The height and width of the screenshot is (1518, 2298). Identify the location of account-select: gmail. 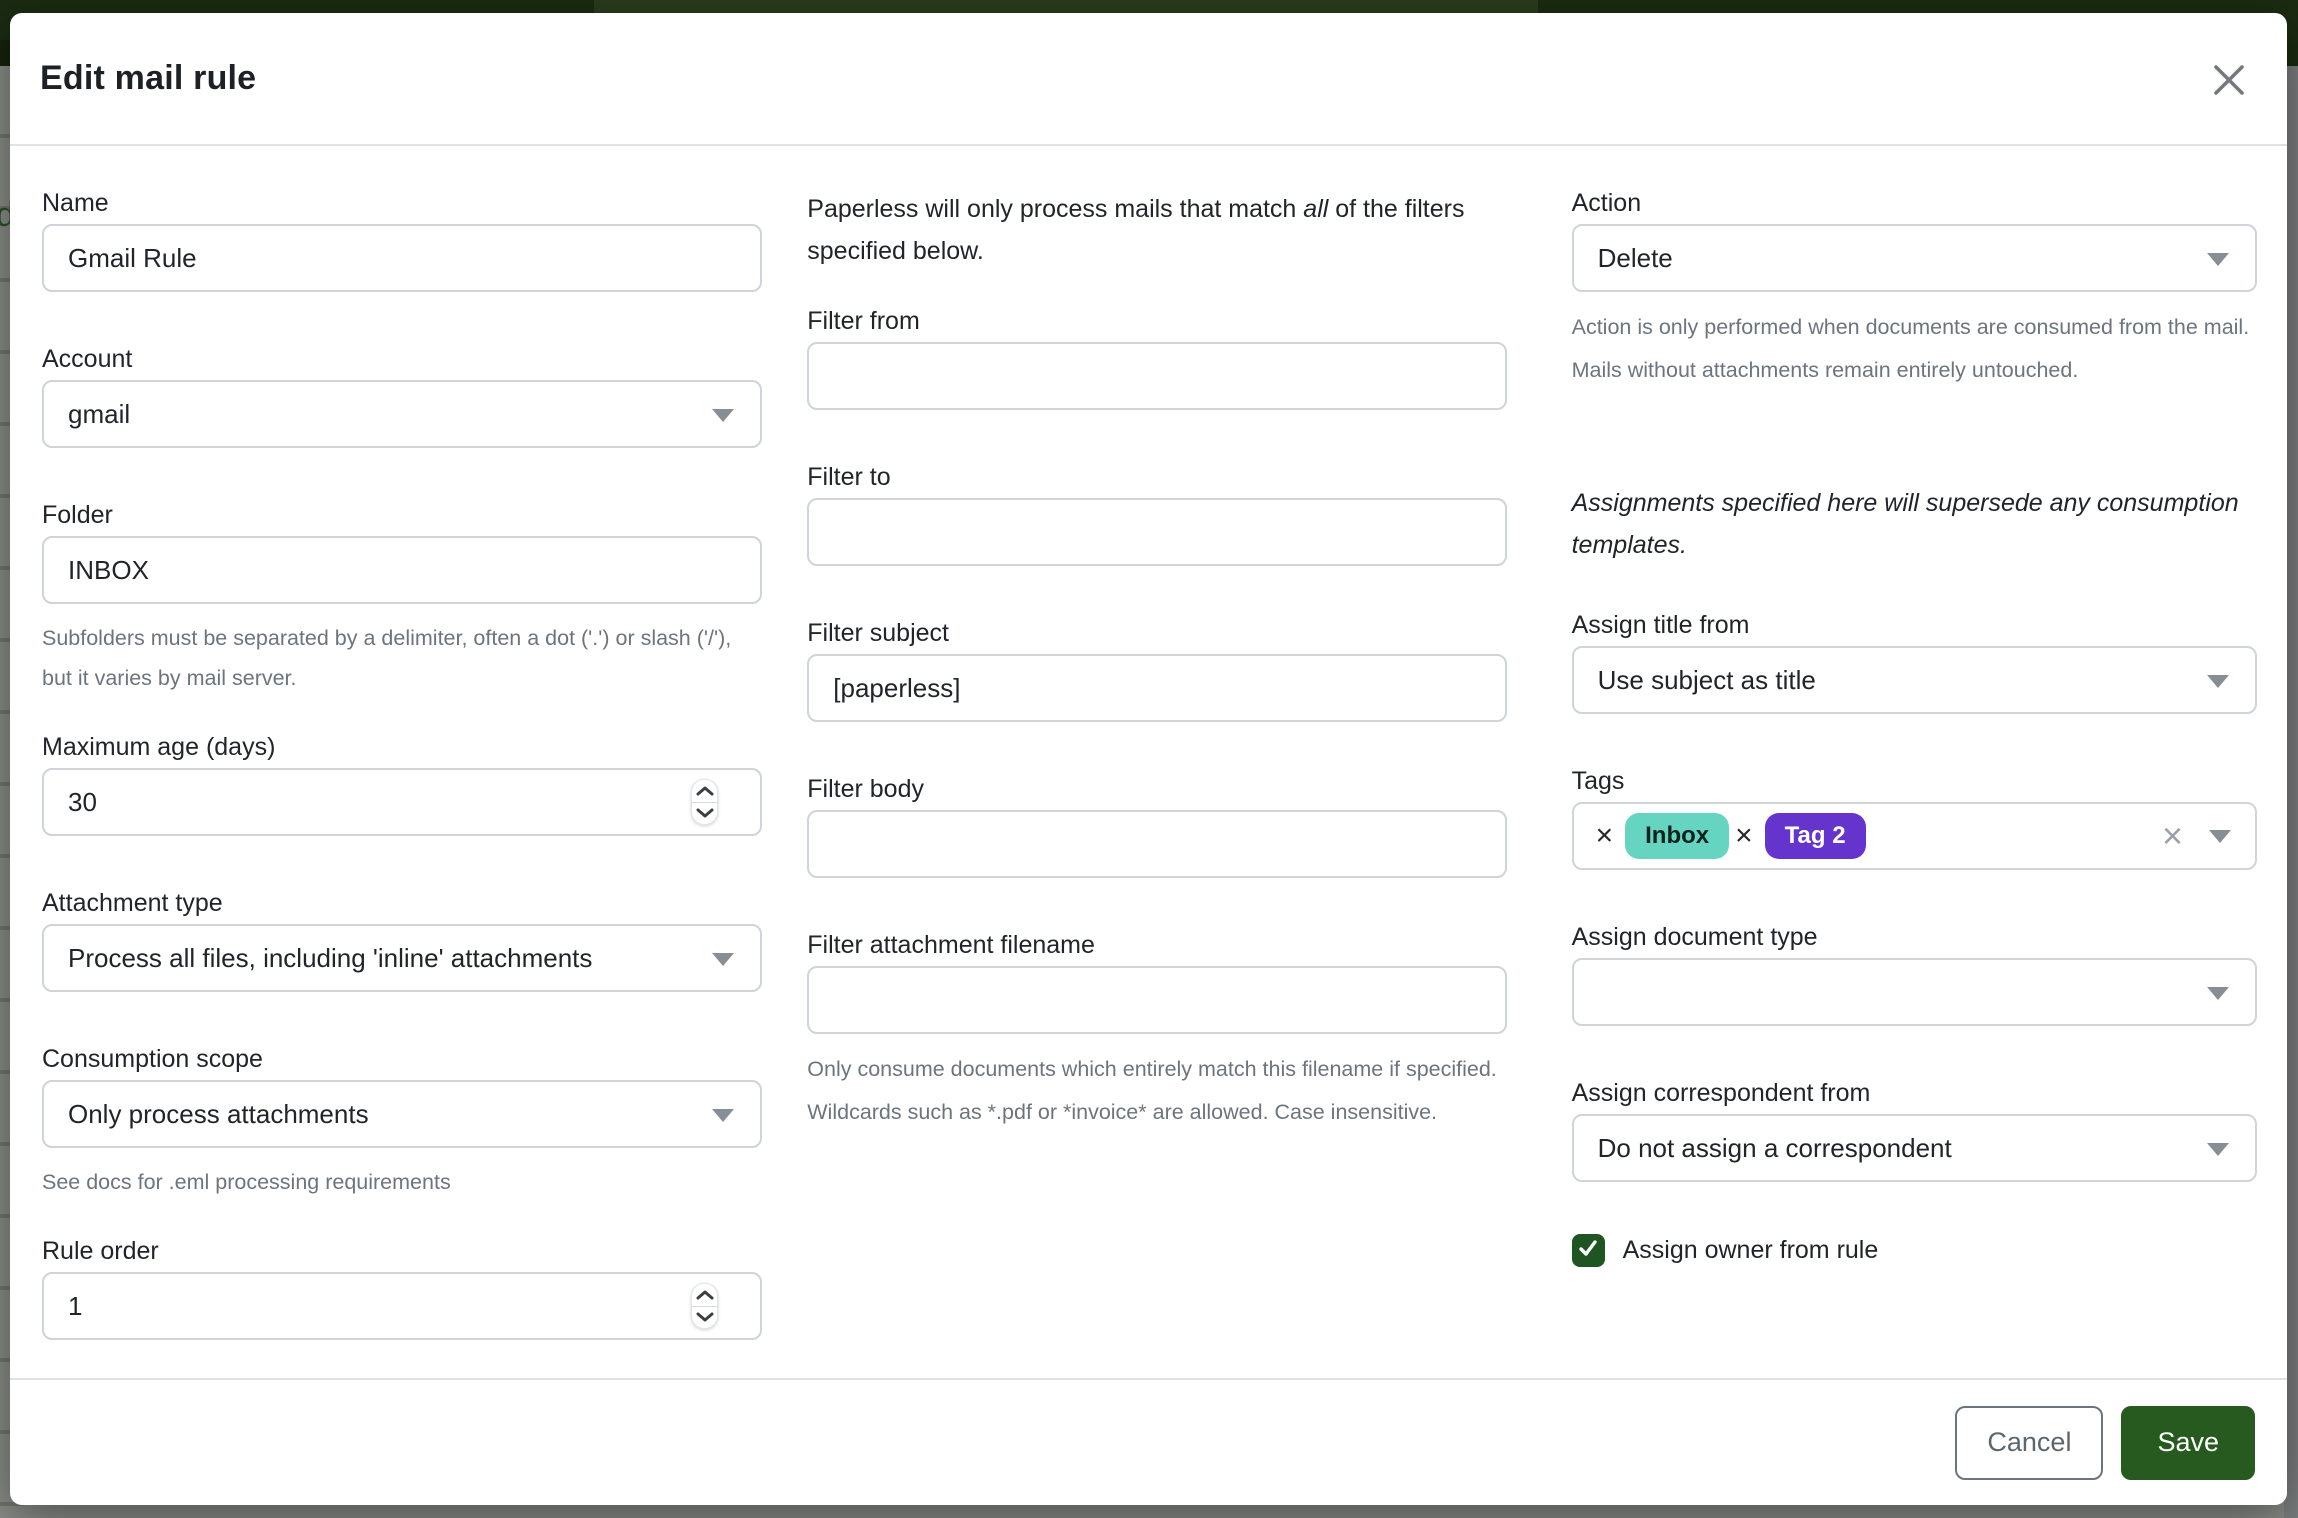
(402, 414).